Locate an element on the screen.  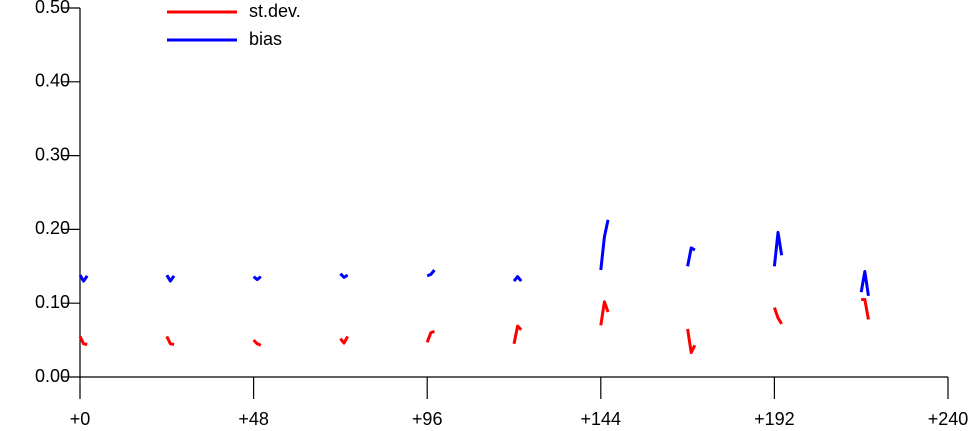
x-tick-label: +192 is located at coordinates (774, 419).